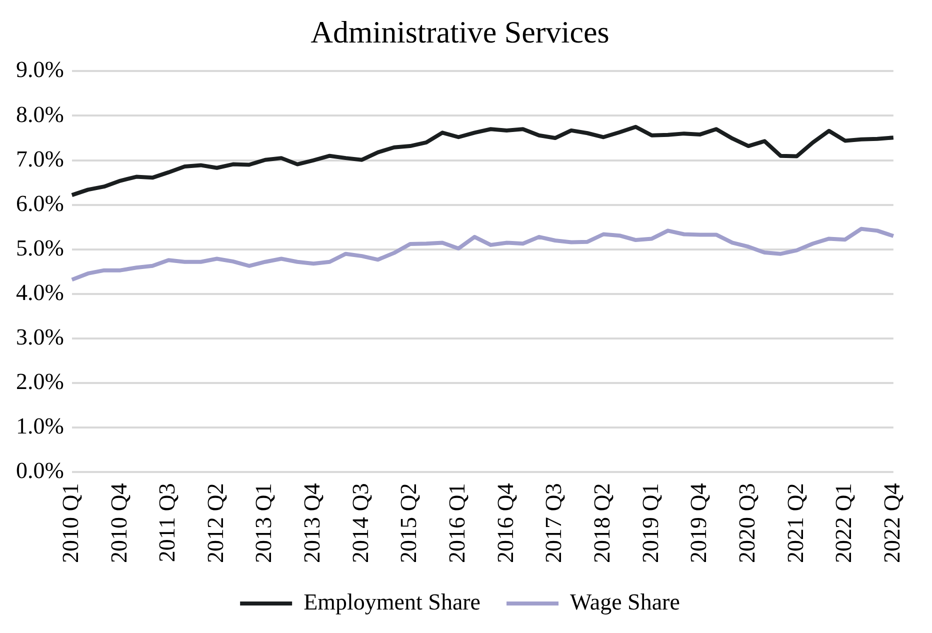 The image size is (932, 633). I want to click on y-tick-label: 7.0%, so click(40, 159).